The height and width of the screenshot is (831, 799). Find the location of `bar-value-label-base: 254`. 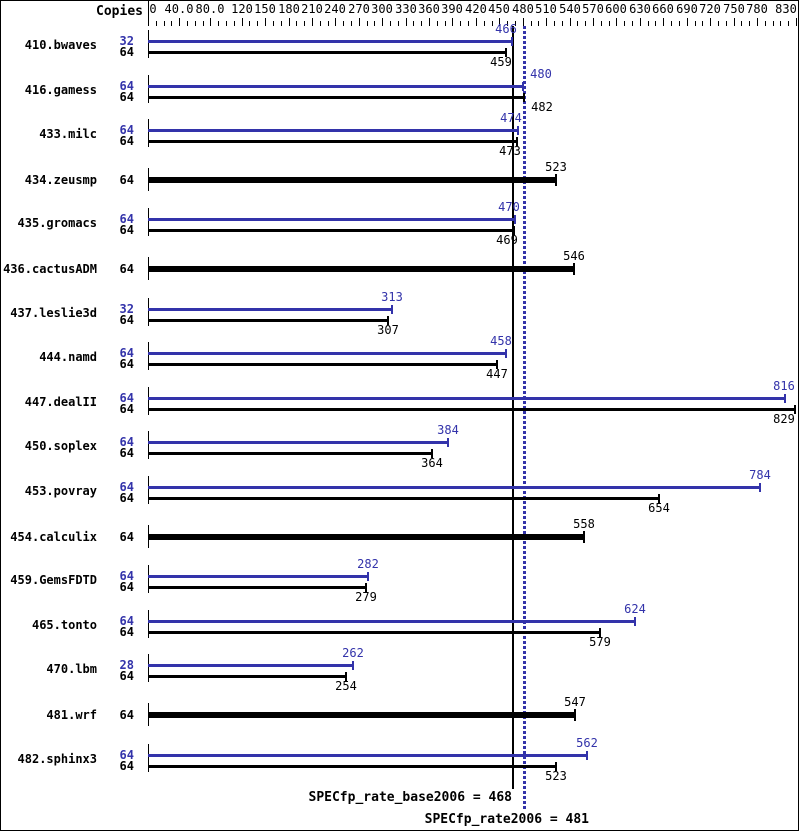

bar-value-label-base: 254 is located at coordinates (346, 686).